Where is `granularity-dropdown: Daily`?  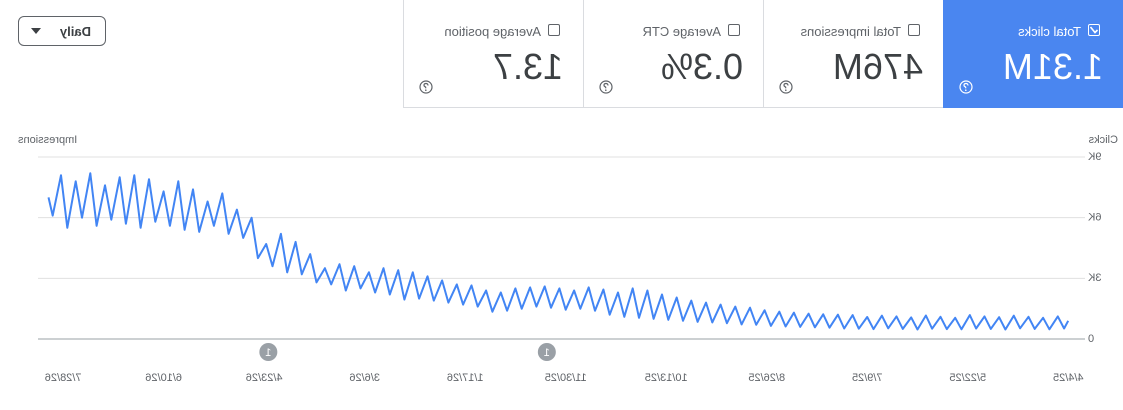 granularity-dropdown: Daily is located at coordinates (62, 31).